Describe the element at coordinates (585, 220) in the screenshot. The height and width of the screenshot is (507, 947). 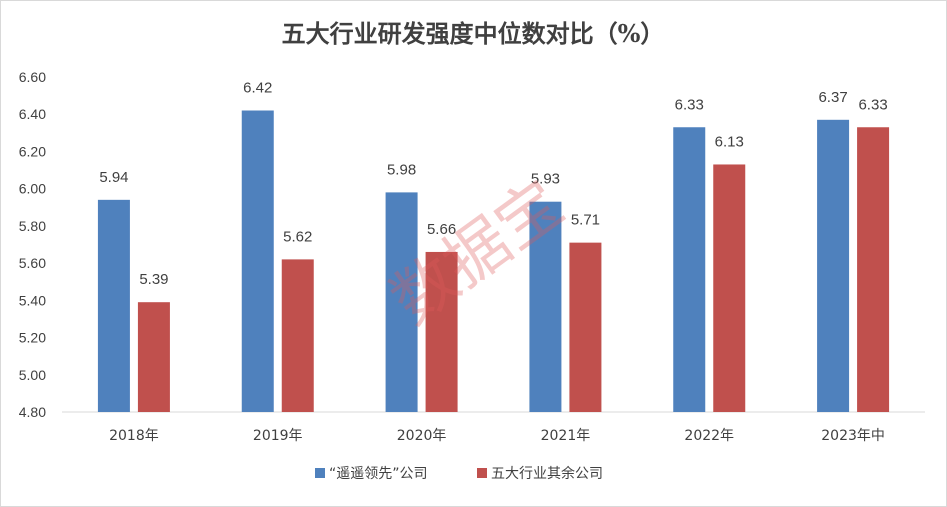
I see `data-label: 5.71` at that location.